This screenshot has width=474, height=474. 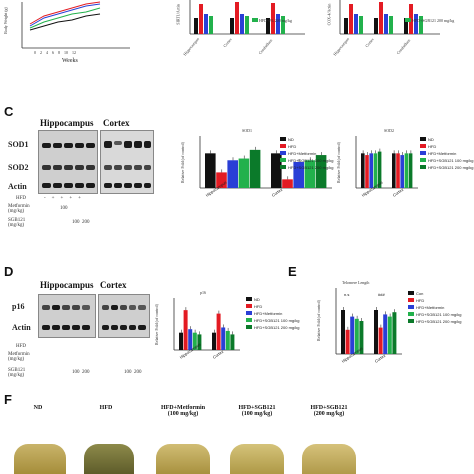 I want to click on e-legend-label-4: HFD+SGB121 200 mg/kg, so click(x=439, y=321).